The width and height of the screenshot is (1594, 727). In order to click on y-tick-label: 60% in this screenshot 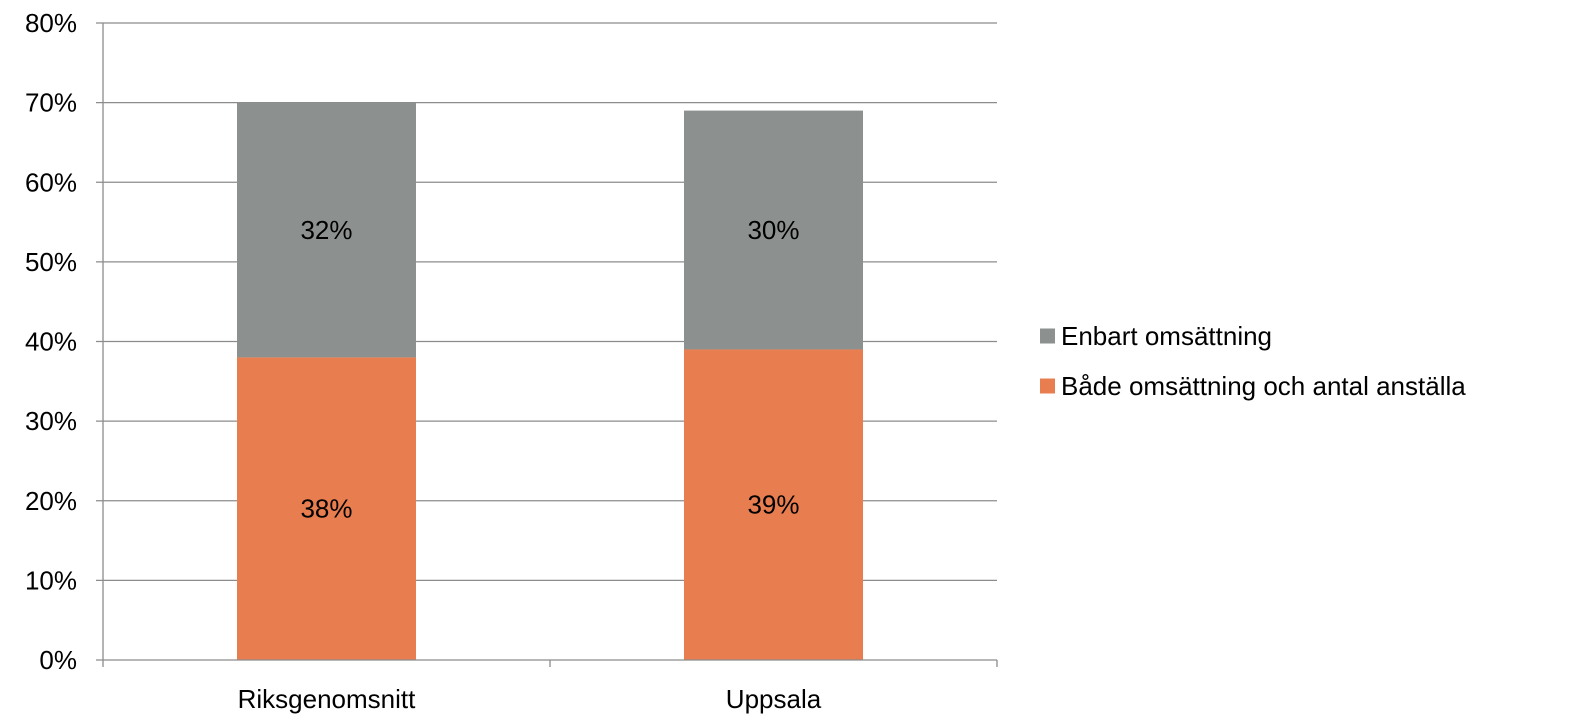, I will do `click(51, 182)`.